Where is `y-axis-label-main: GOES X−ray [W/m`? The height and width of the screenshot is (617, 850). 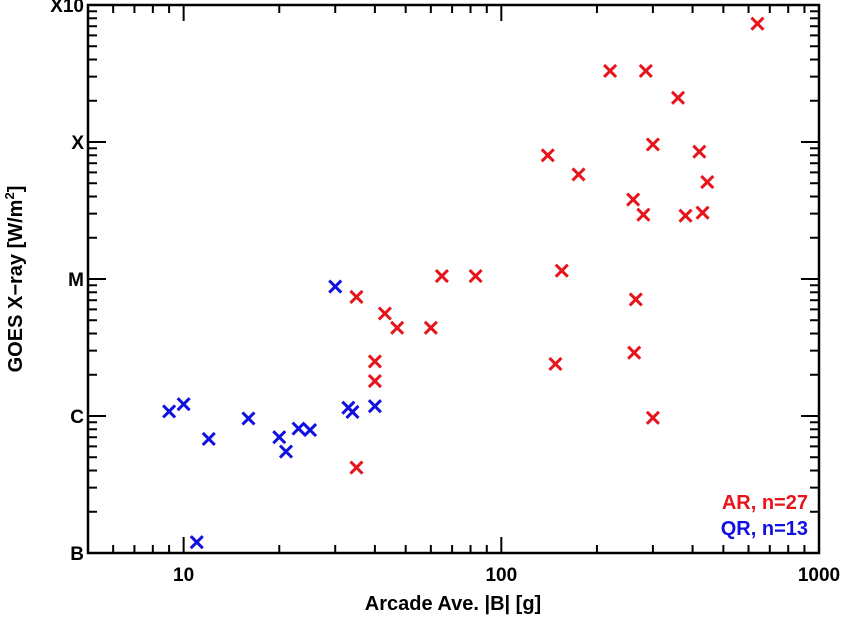 y-axis-label-main: GOES X−ray [W/m is located at coordinates (16, 286).